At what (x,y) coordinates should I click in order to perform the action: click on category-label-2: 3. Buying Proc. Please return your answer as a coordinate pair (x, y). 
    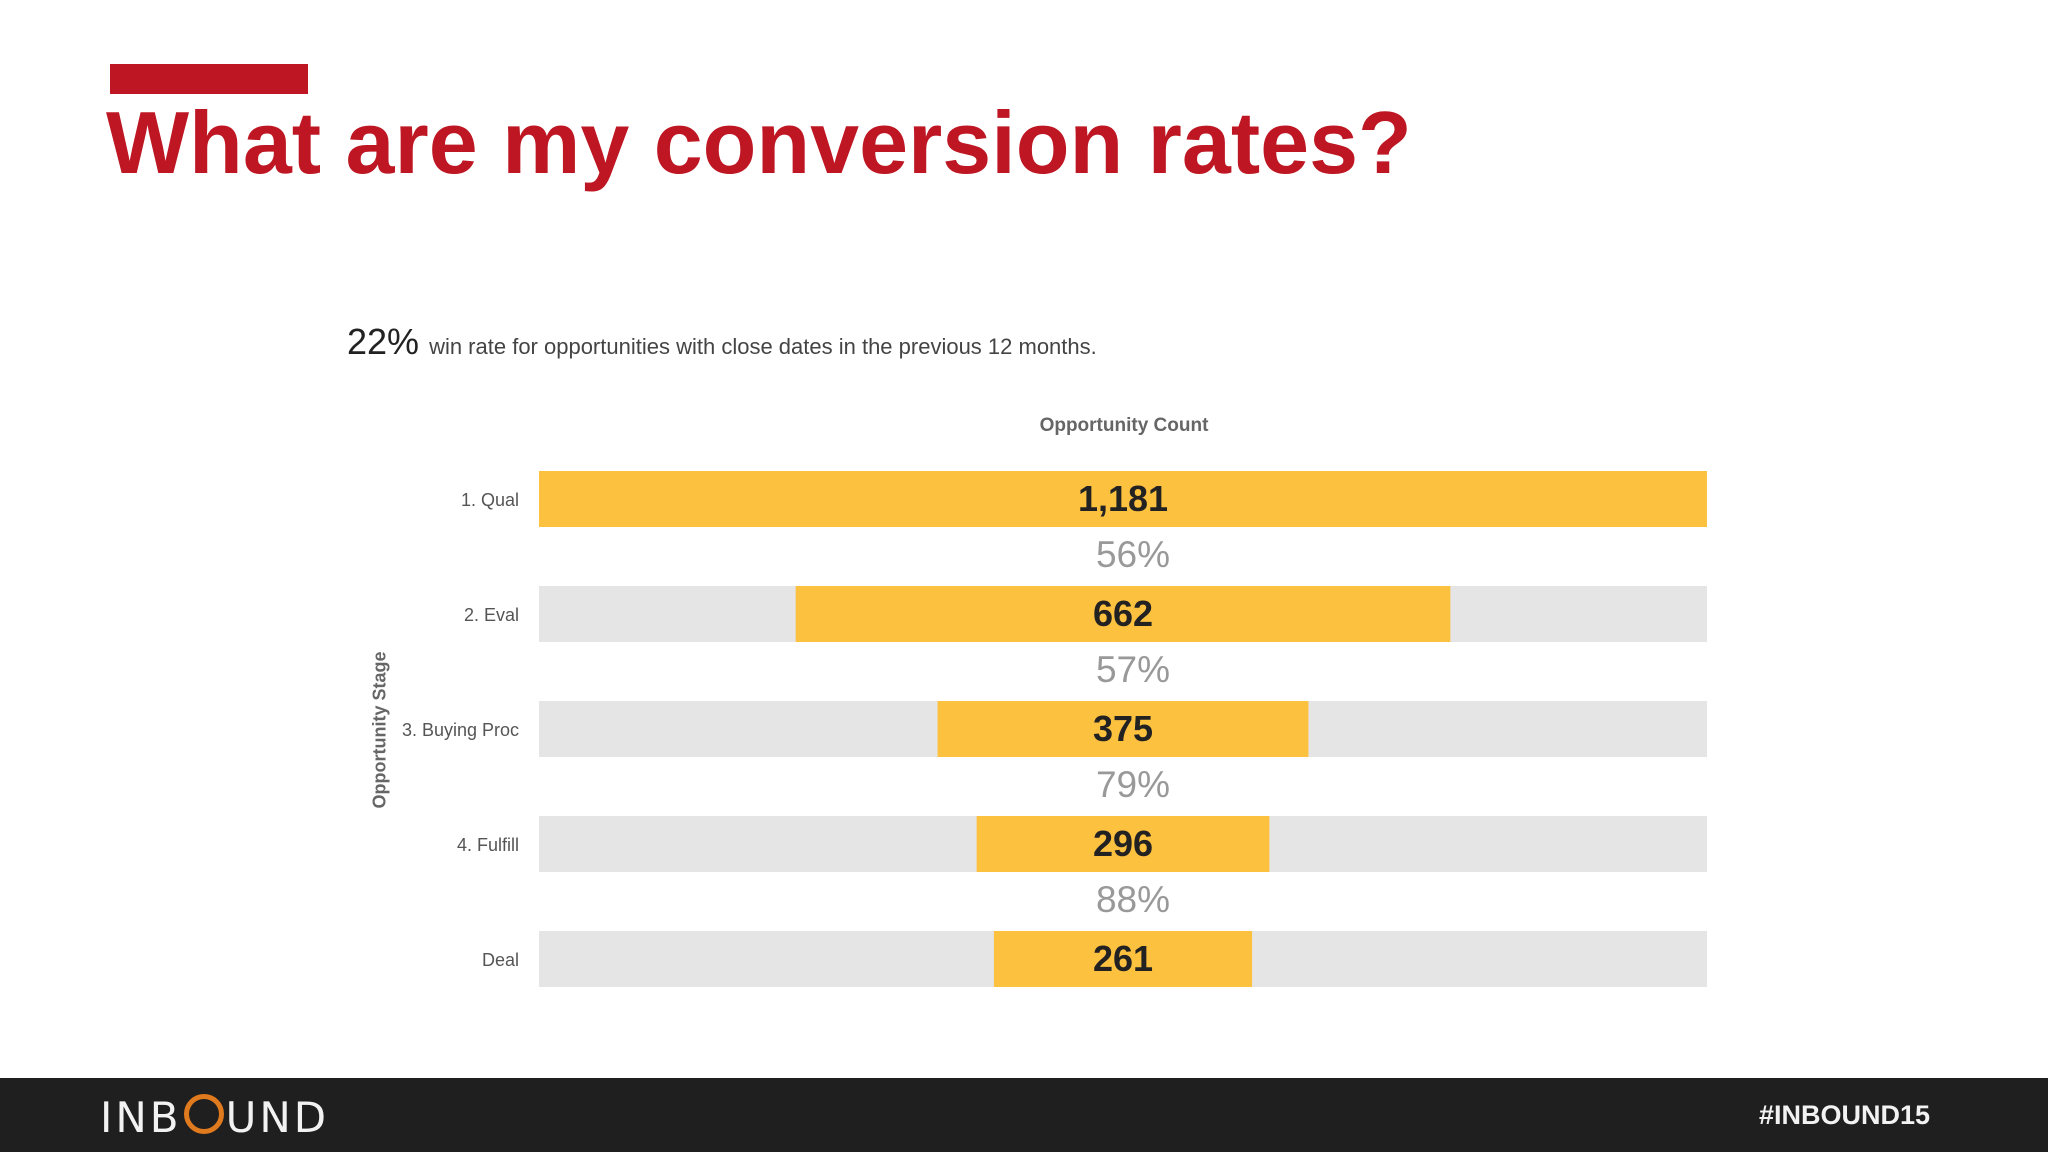
    Looking at the image, I should click on (460, 730).